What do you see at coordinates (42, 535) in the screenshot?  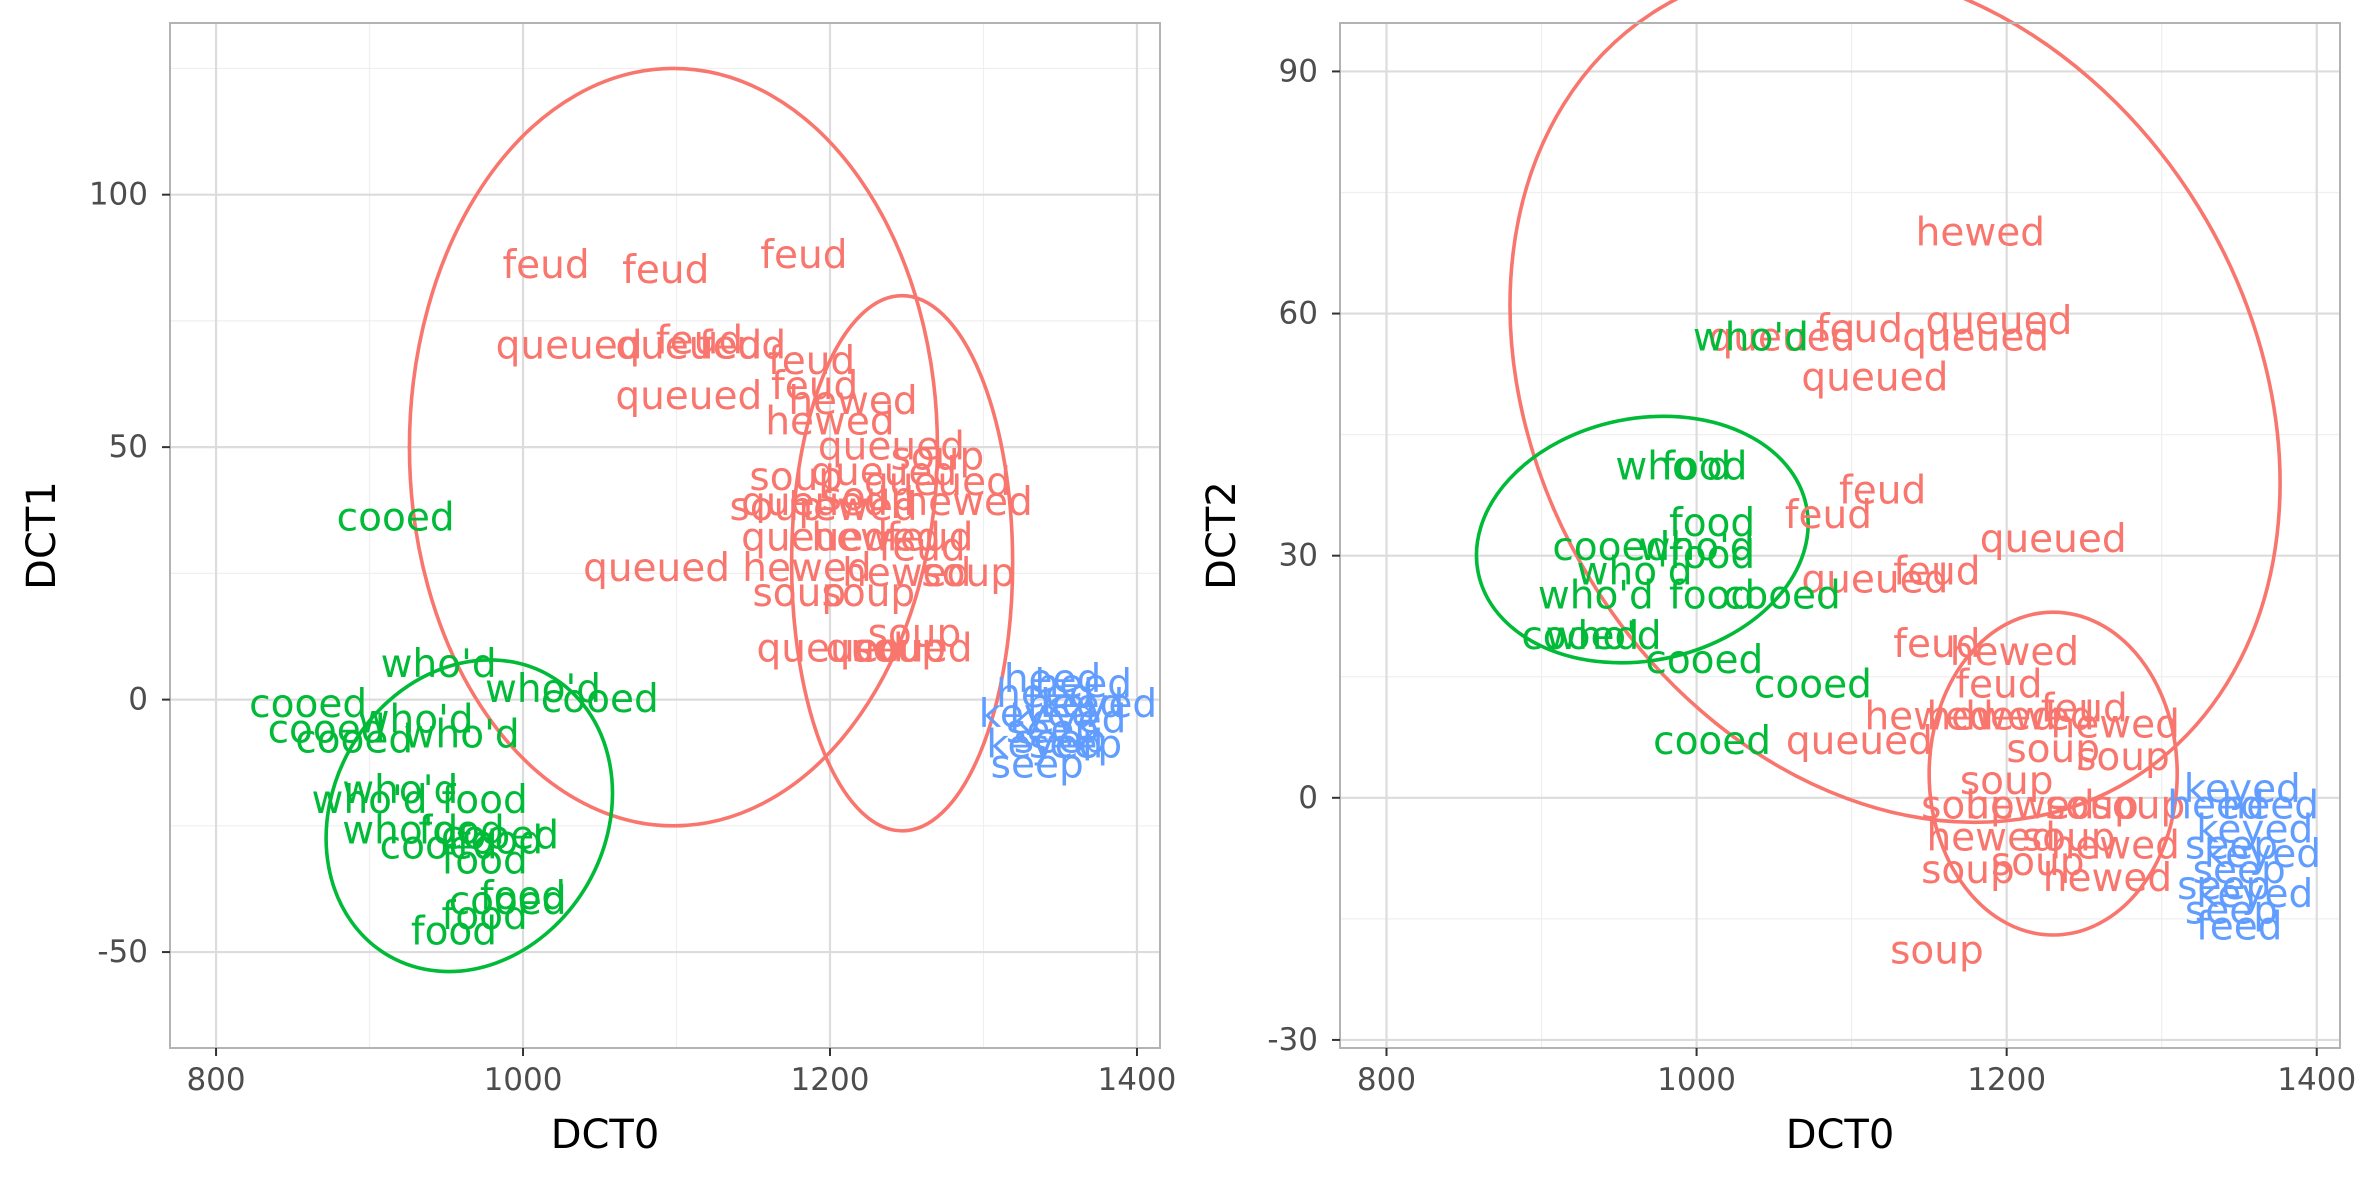 I see `y-axis-title: DCT1` at bounding box center [42, 535].